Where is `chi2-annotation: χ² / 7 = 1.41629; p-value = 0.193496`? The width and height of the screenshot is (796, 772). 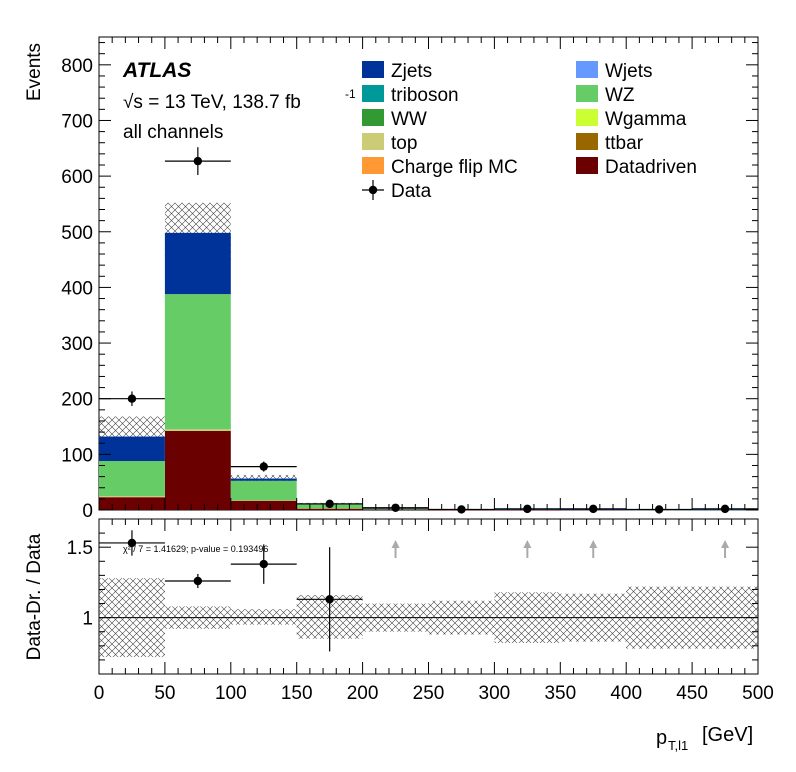
chi2-annotation: χ² / 7 = 1.41629; p-value = 0.193496 is located at coordinates (195, 549).